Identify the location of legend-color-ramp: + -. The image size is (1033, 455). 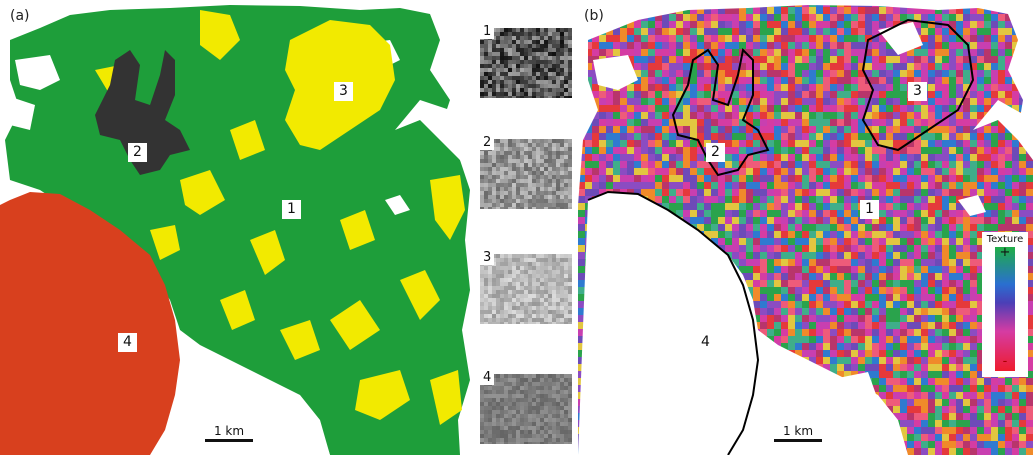
(1005, 308).